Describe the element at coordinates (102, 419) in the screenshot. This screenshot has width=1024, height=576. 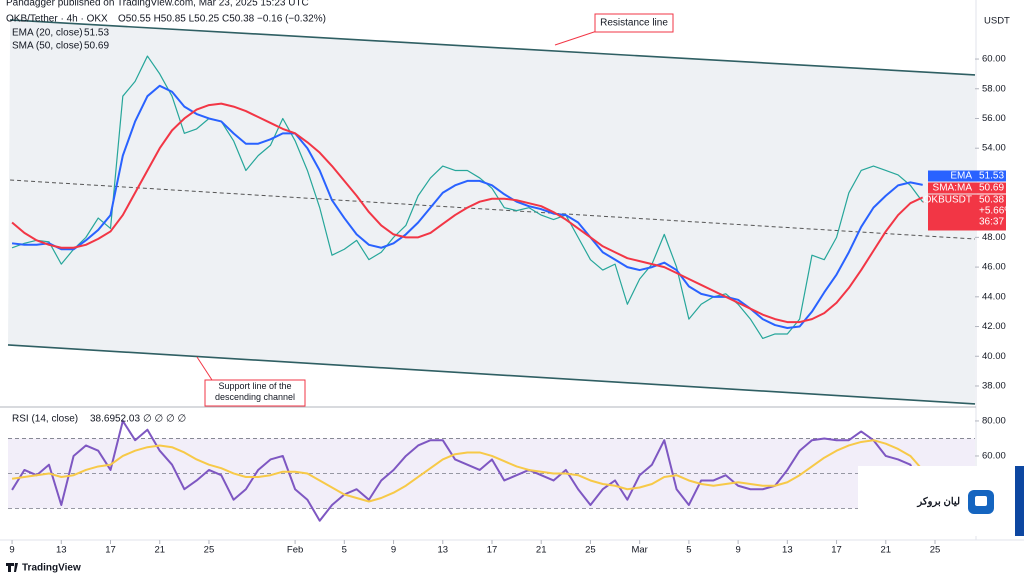
I see `rsi-value: 38.69` at that location.